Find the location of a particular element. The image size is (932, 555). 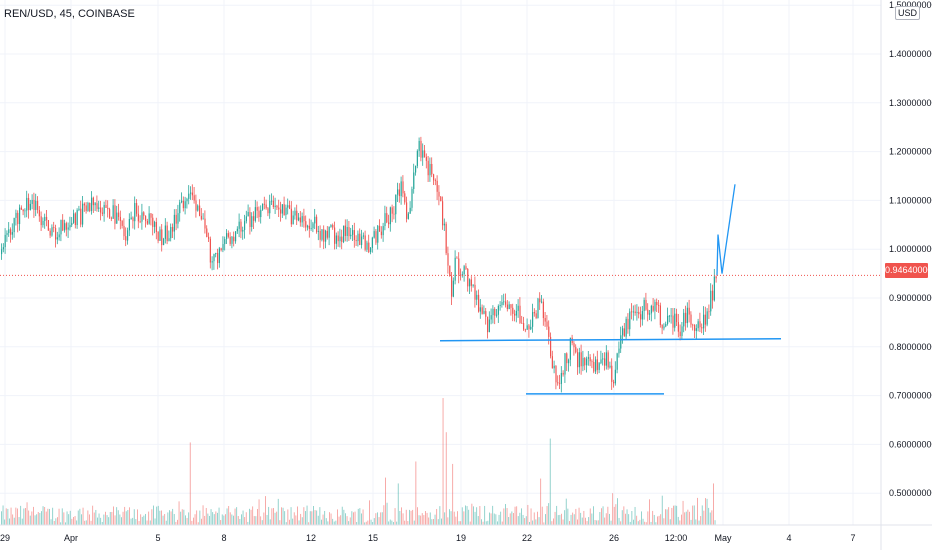

time-axis: 29 Apr 5 8 12 15 19 22 26 12:00 May 4 7 is located at coordinates (466, 533).